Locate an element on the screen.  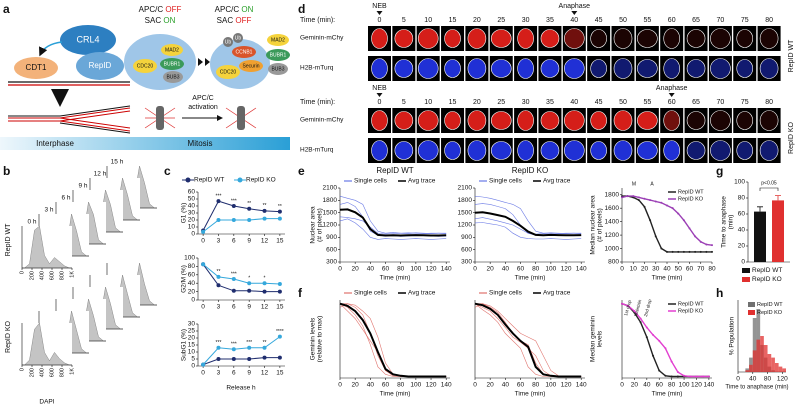
y-tick-label: 900 is located at coordinates (466, 237).